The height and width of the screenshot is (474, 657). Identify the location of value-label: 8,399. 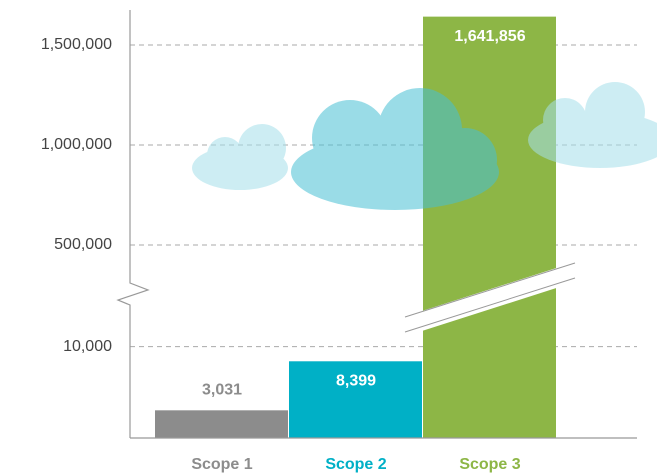
(356, 381).